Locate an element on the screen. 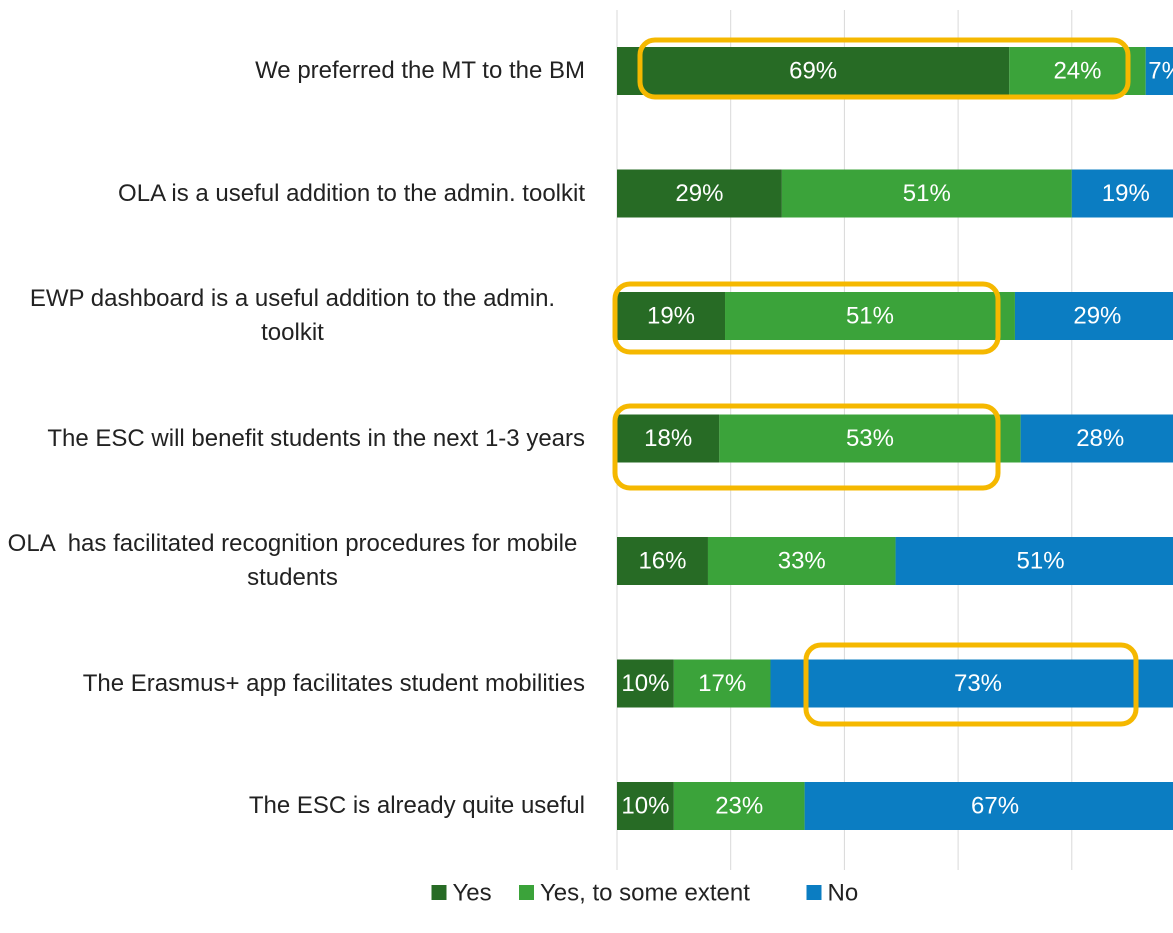  category-label-box: We preferred the MT to the BM is located at coordinates (292, 71).